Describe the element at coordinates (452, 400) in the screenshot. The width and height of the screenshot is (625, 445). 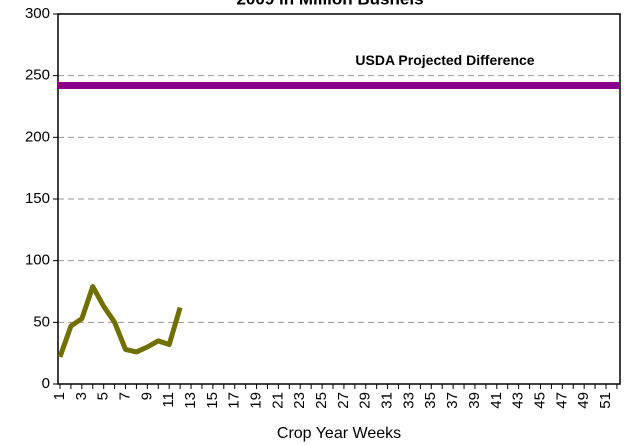
I see `x-tick-label: 37` at that location.